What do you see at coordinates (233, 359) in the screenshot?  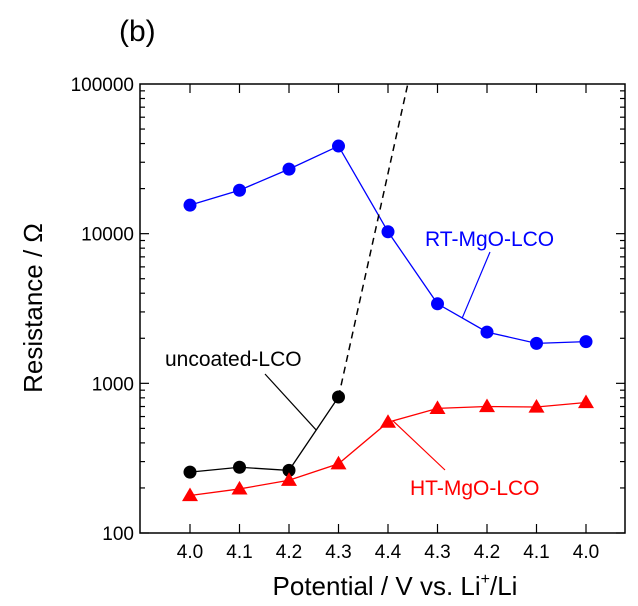 I see `annotation-label: uncoated-LCO` at bounding box center [233, 359].